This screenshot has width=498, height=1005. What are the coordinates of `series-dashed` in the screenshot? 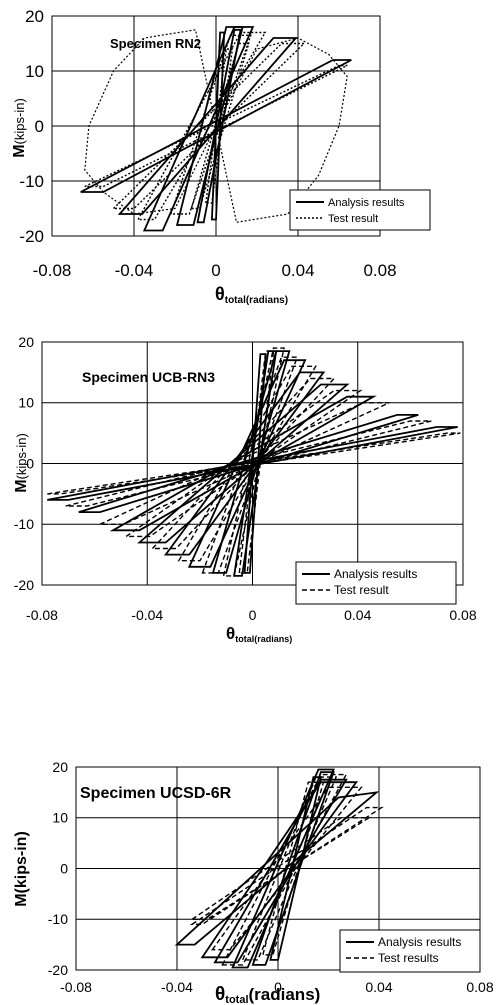 It's located at (286, 869).